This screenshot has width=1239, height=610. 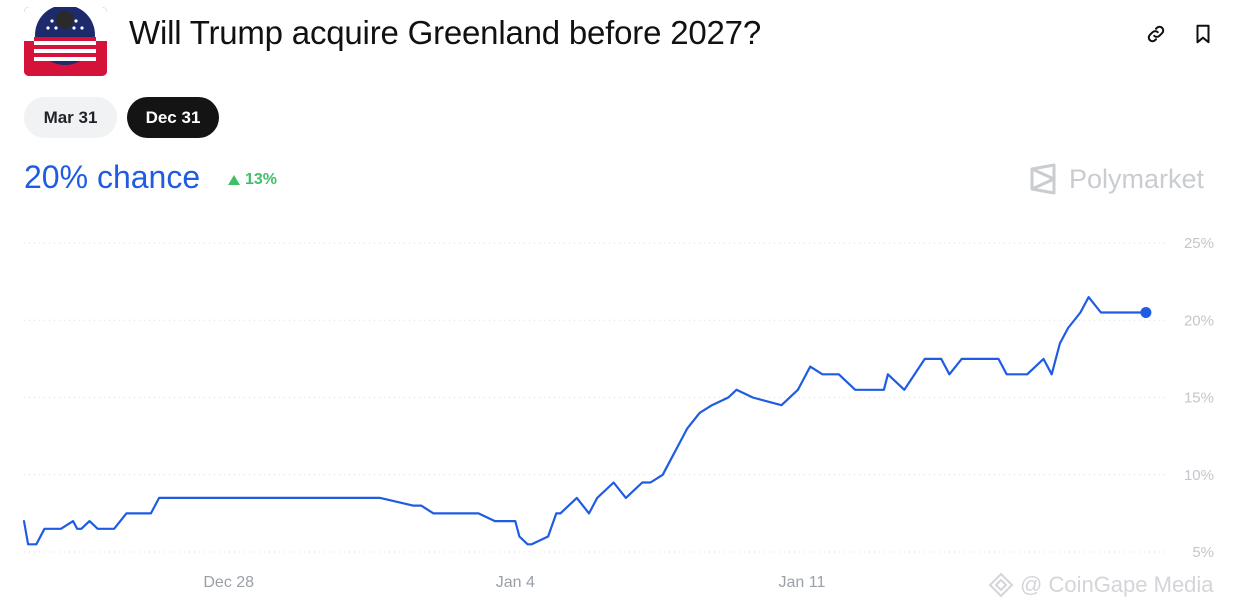 I want to click on y-tick-label: 15%, so click(x=1199, y=398).